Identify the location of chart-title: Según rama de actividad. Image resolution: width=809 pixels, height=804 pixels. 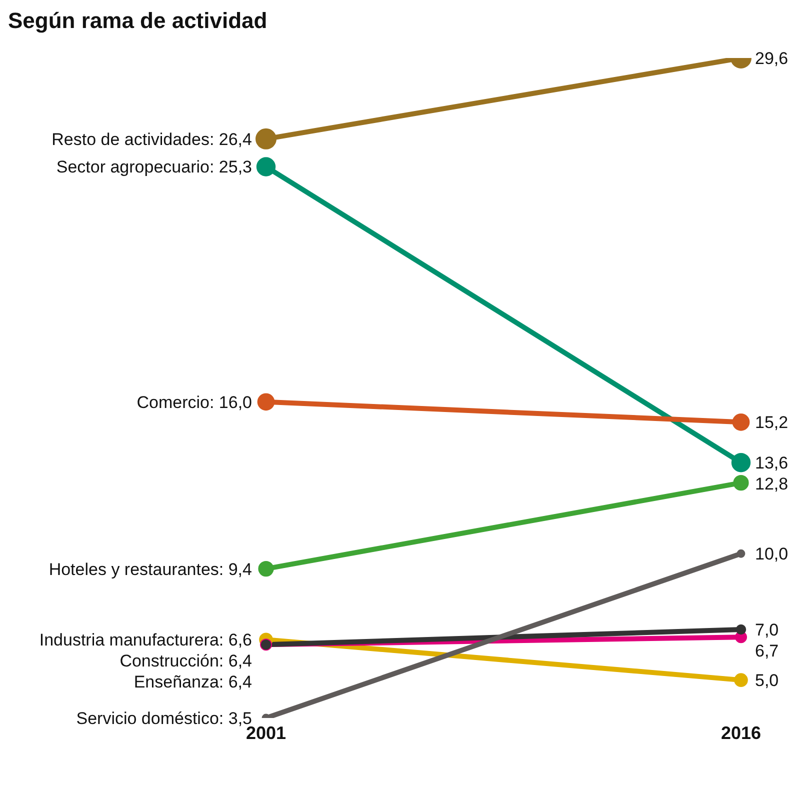
(138, 21).